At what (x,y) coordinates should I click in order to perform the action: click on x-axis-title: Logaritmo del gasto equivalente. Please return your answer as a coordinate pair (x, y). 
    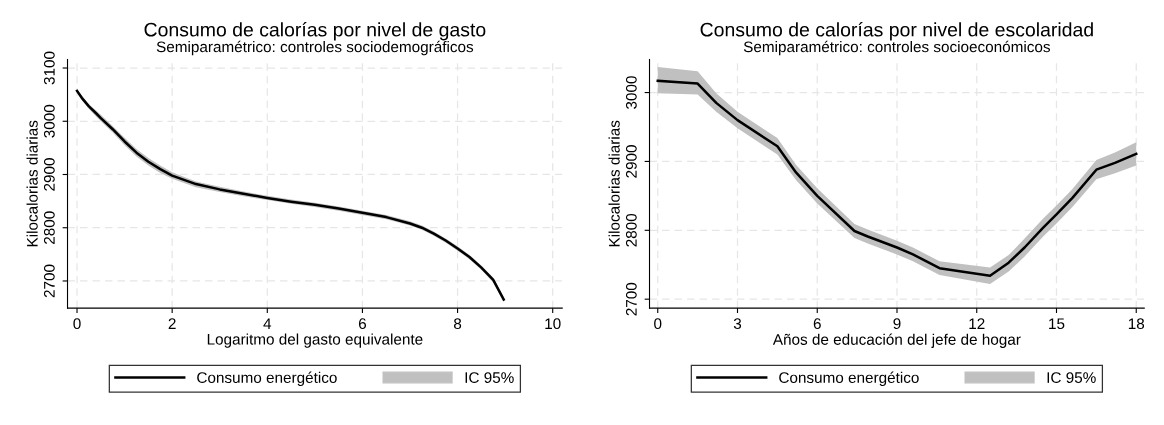
    Looking at the image, I should click on (315, 340).